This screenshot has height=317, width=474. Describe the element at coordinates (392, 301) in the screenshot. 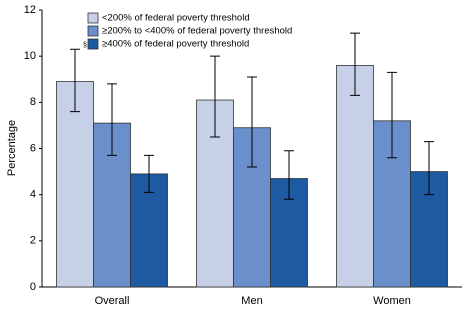

I see `x-tick-label: Women` at that location.